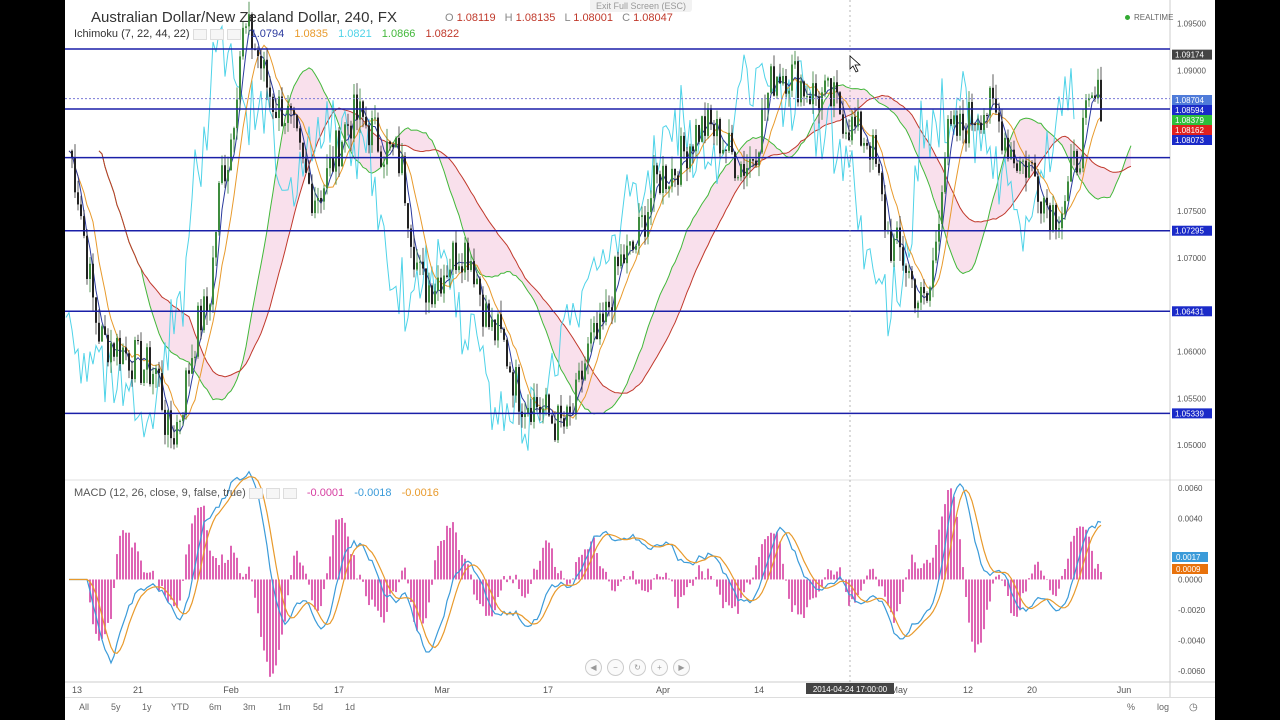 The image size is (1280, 720). What do you see at coordinates (476, 18) in the screenshot?
I see `open-value: 1.08119` at bounding box center [476, 18].